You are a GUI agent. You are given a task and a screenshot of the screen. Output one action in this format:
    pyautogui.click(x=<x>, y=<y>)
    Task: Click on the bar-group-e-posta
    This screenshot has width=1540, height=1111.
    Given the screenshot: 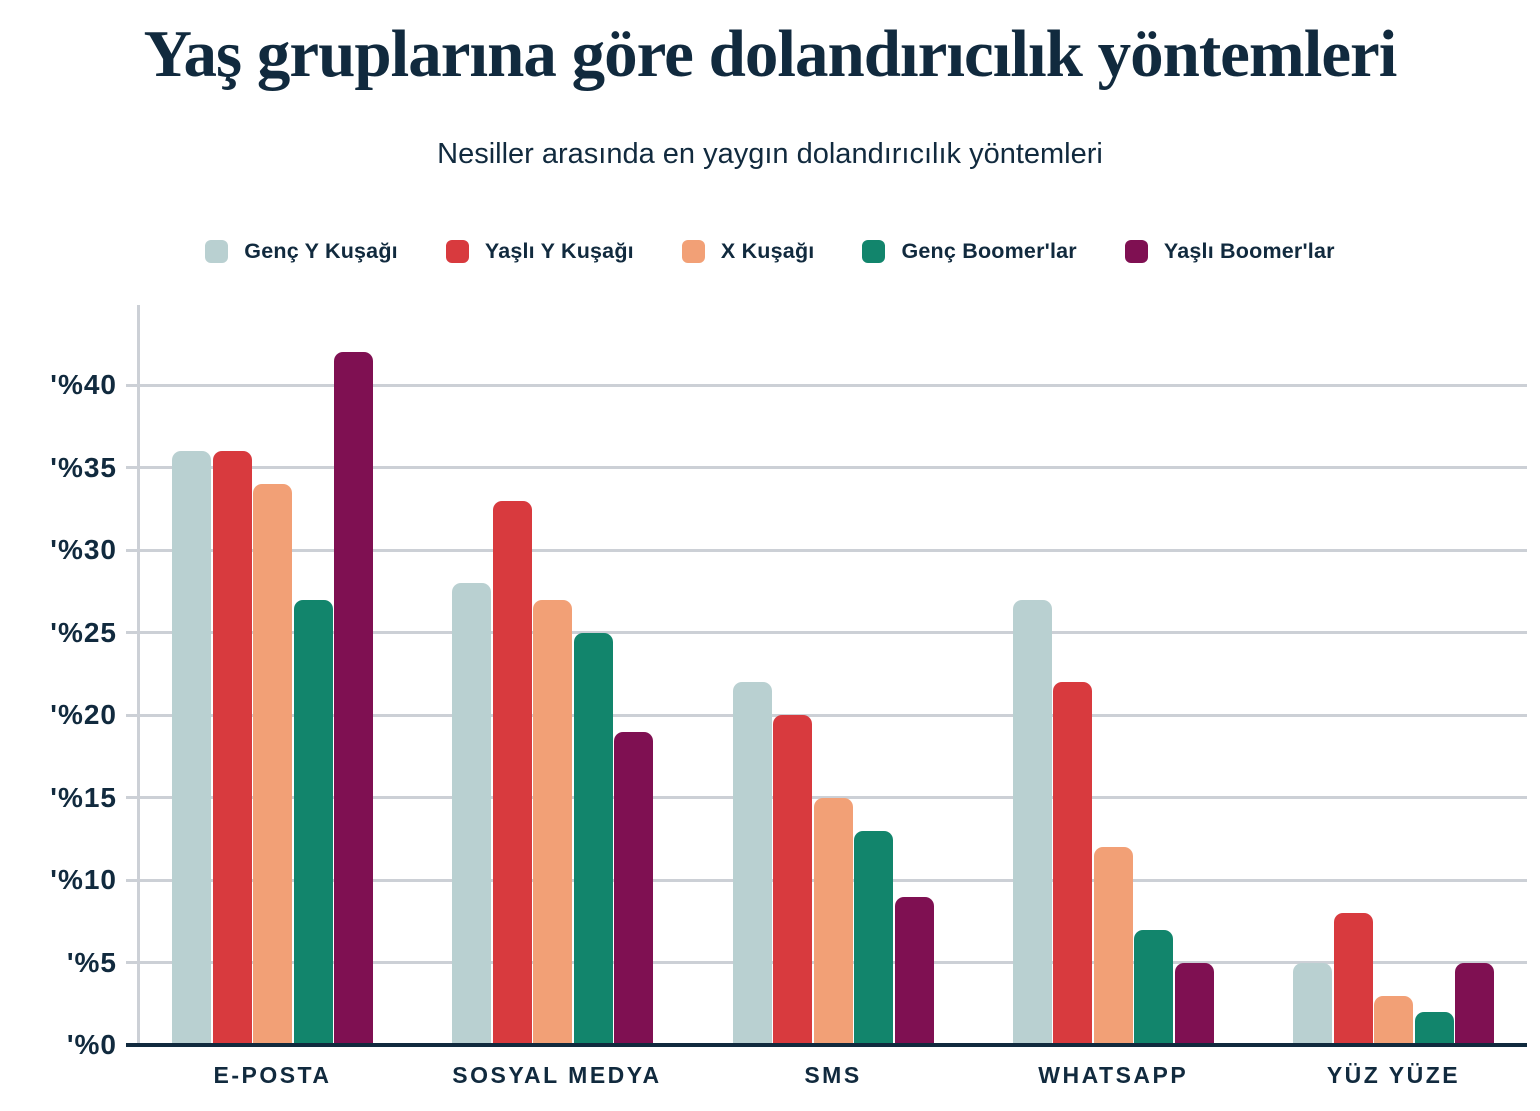 What is the action you would take?
    pyautogui.click(x=272, y=675)
    